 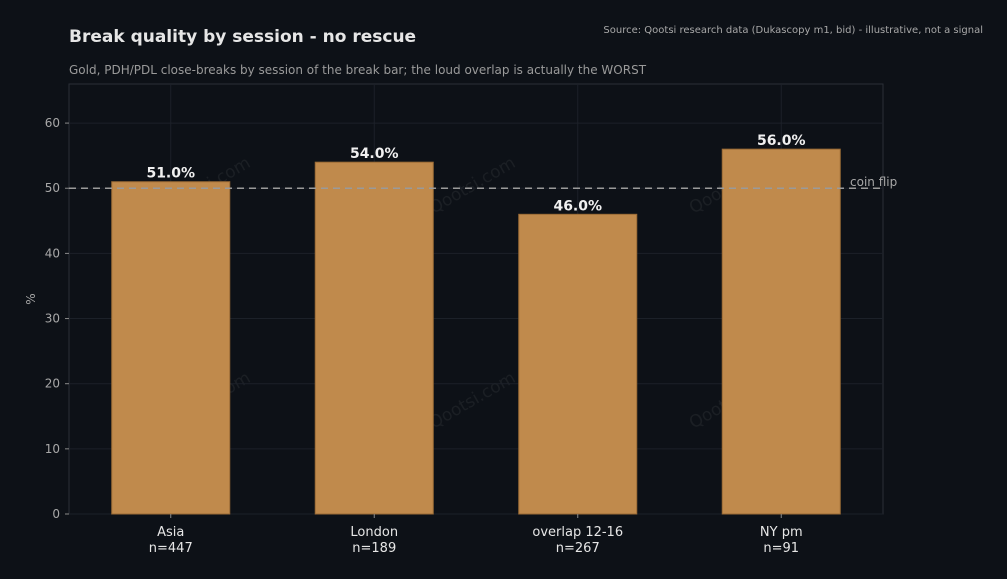 I want to click on bar-value-label: 46.0%, so click(x=577, y=206).